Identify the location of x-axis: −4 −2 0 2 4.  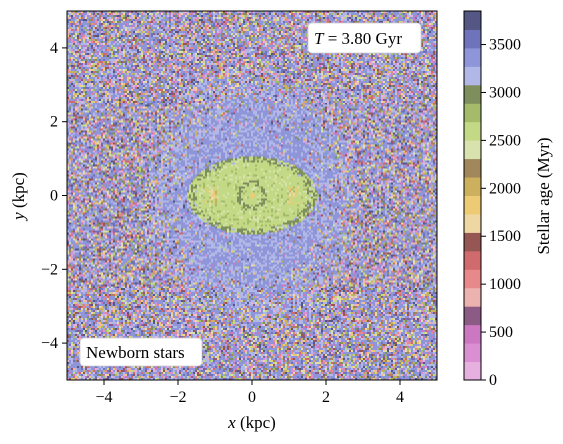
(249, 393).